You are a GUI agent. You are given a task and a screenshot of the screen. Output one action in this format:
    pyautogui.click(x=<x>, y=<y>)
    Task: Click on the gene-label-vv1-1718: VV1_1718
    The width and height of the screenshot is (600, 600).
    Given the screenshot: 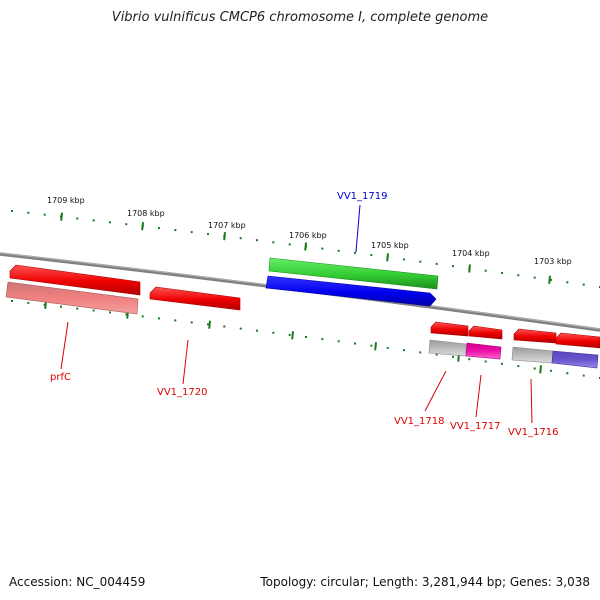 What is the action you would take?
    pyautogui.click(x=419, y=421)
    